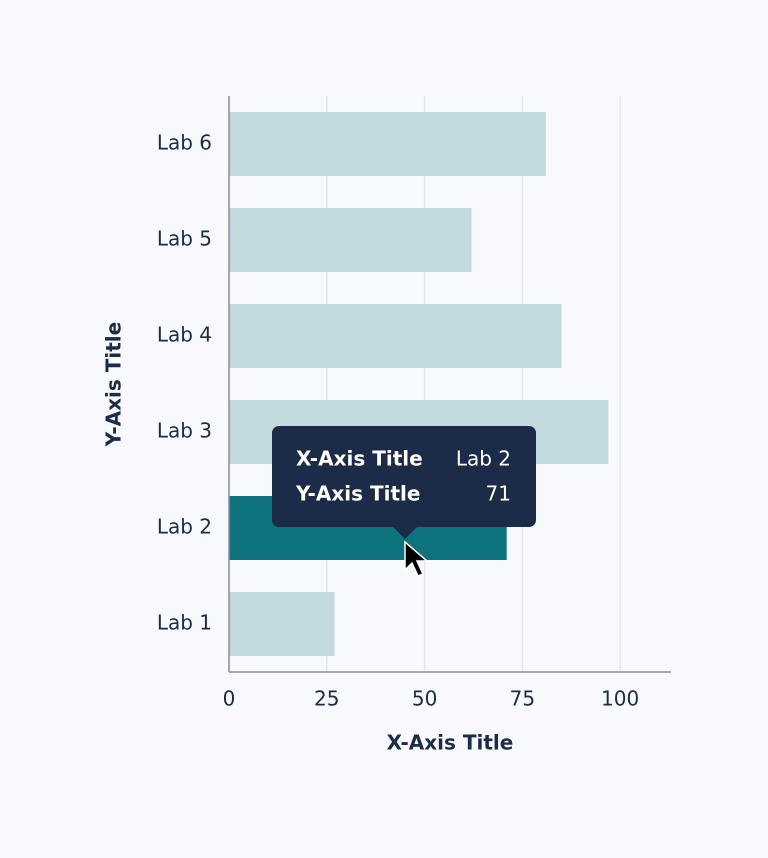 The image size is (768, 858). I want to click on tooltip-label: Y-Axis Title, so click(357, 494).